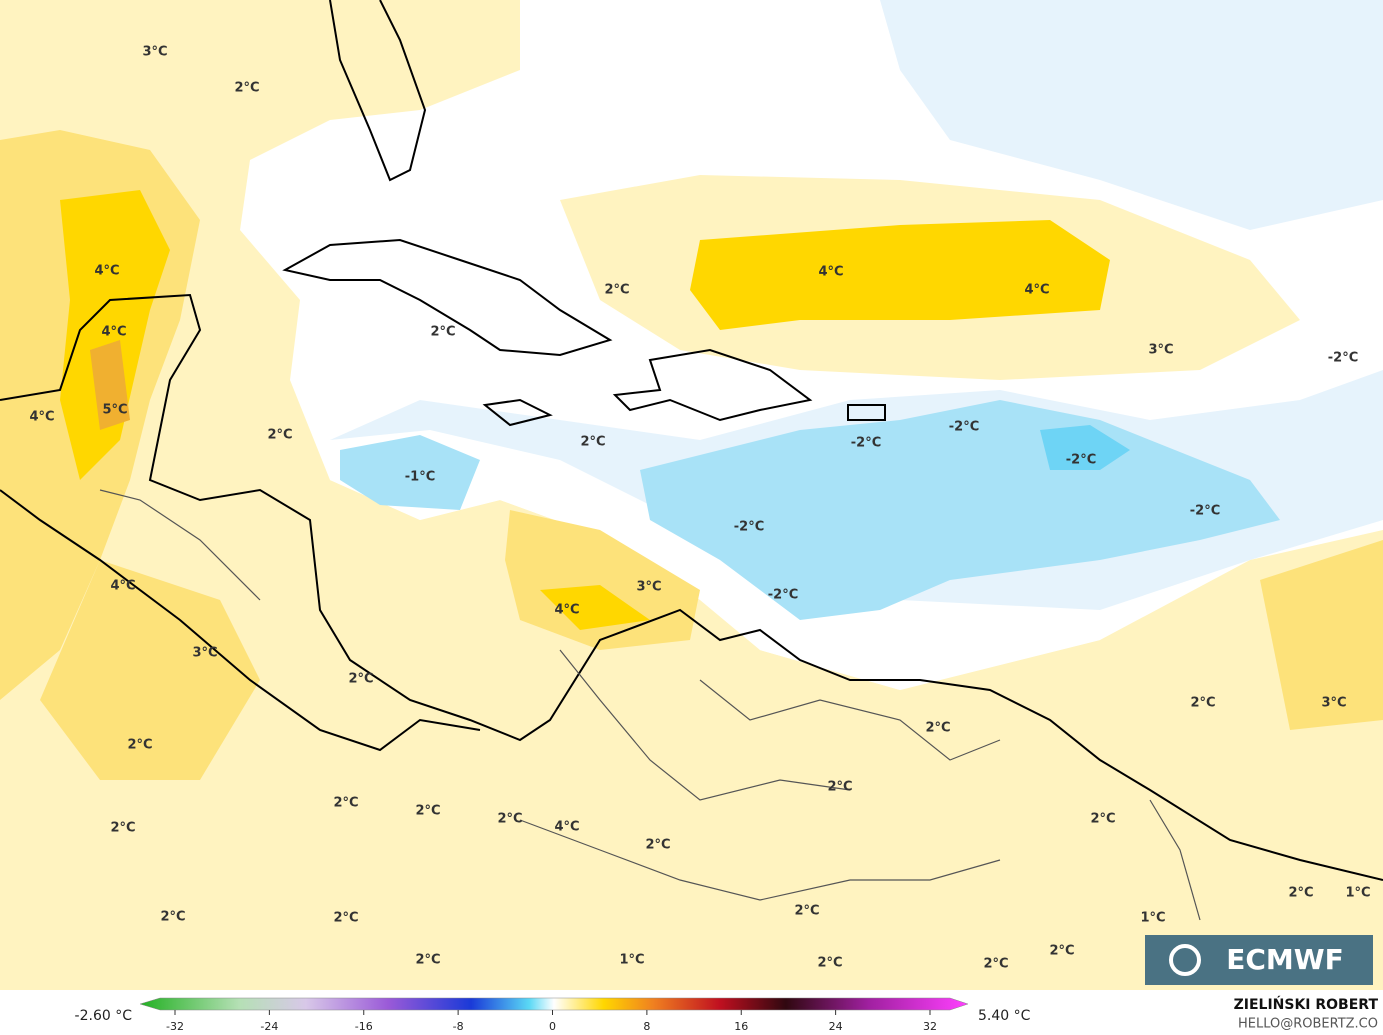 This screenshot has height=1035, width=1383. I want to click on colorbar-tick-label: -8, so click(458, 1026).